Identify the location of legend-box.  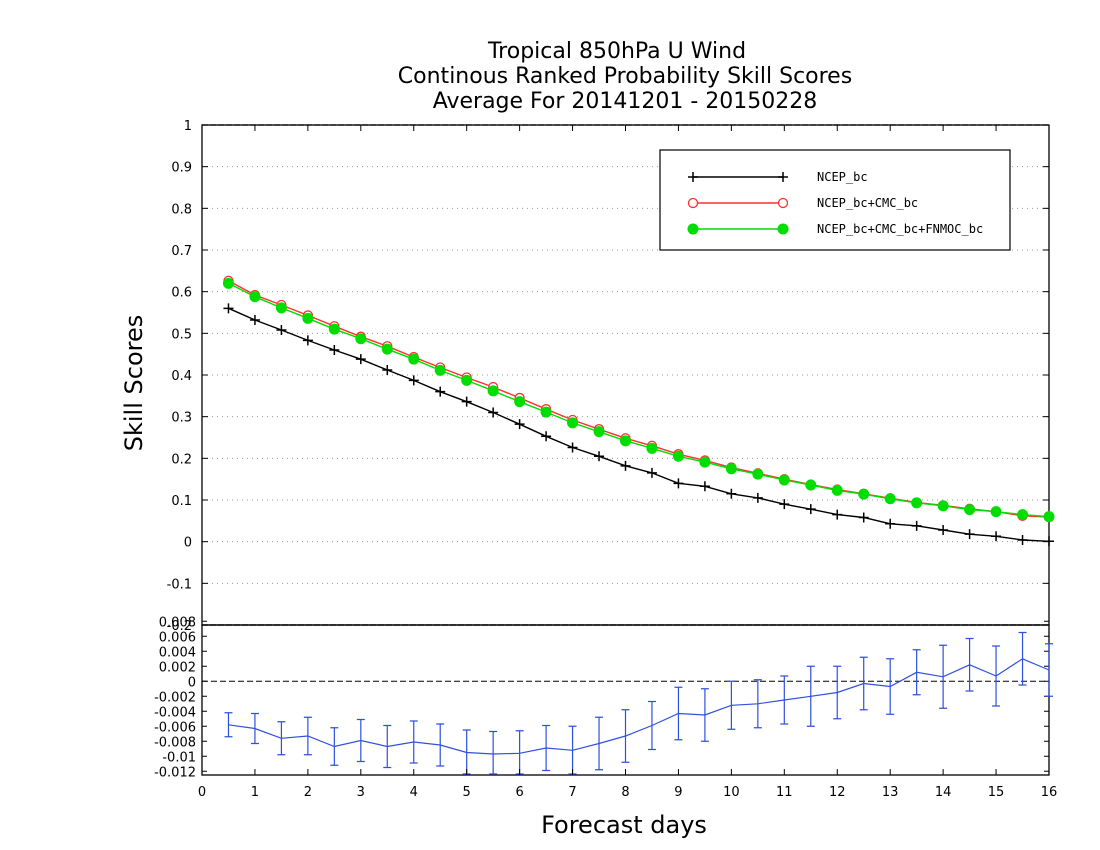
(835, 200).